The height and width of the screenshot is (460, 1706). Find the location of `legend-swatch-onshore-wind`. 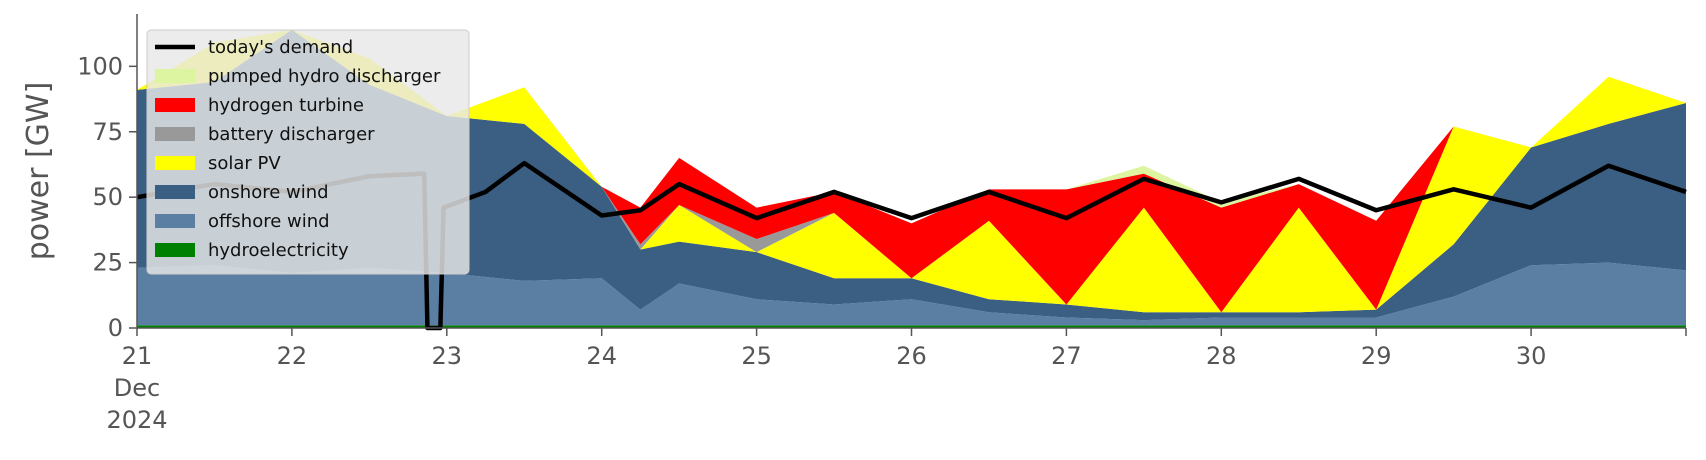

legend-swatch-onshore-wind is located at coordinates (175, 192).